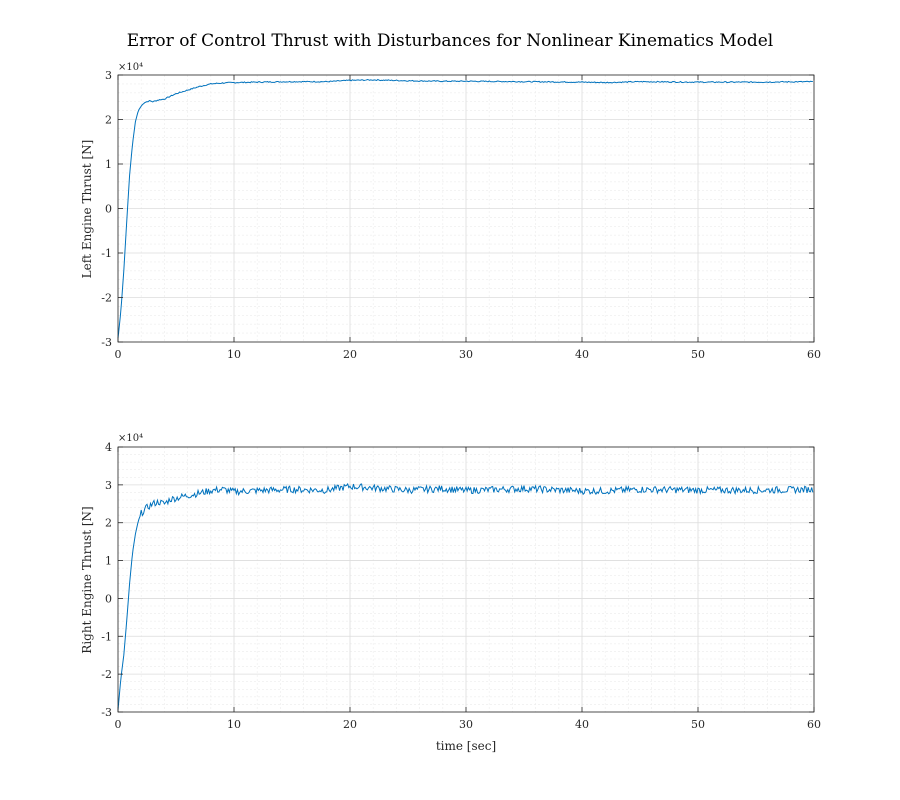 The width and height of the screenshot is (900, 800). Describe the element at coordinates (87, 209) in the screenshot. I see `left-engine-ylabel: Left Engine Thrust [N]` at that location.